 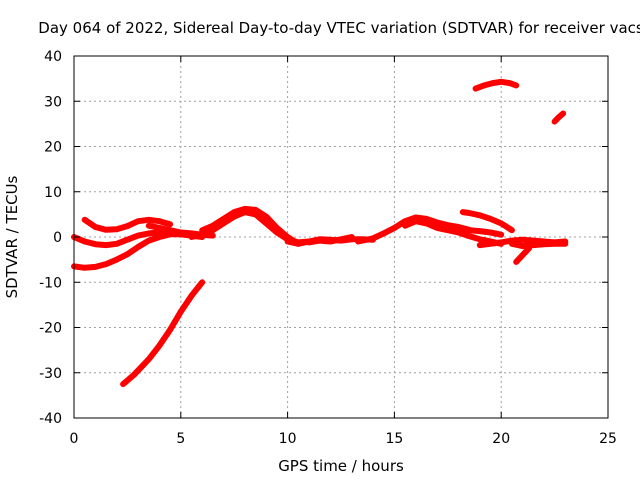 What do you see at coordinates (608, 439) in the screenshot?
I see `x-tick-label: 25` at bounding box center [608, 439].